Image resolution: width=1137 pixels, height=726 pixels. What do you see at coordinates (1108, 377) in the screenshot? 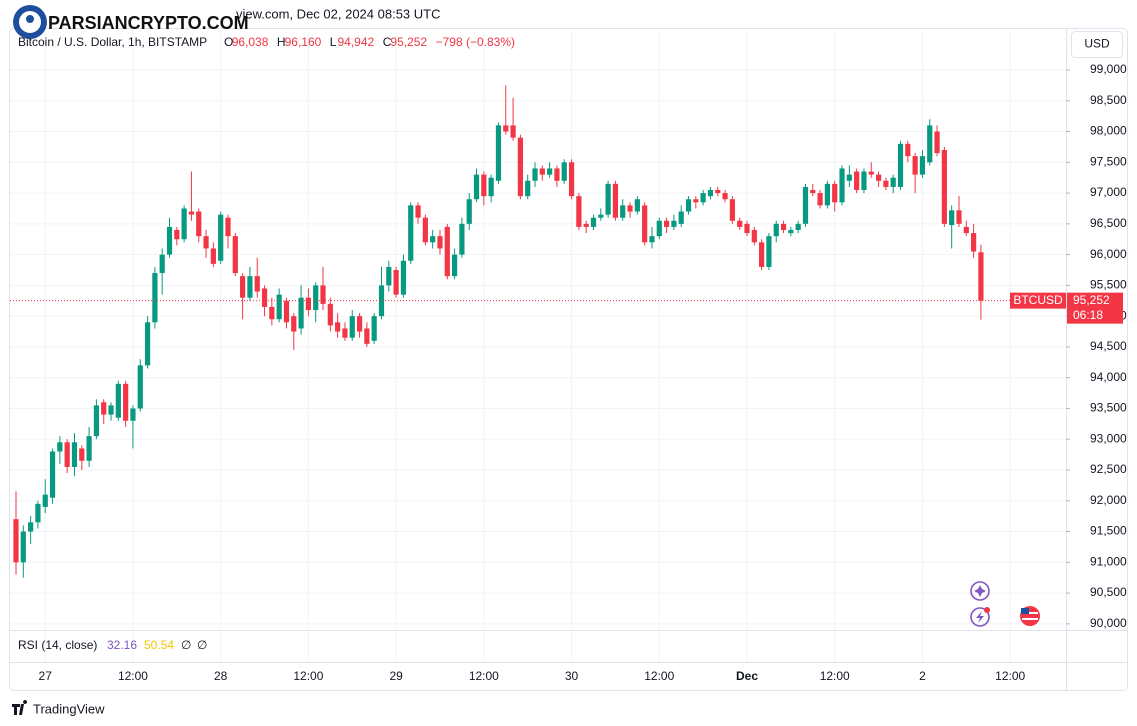
I see `y-tick-label: 94,000` at bounding box center [1108, 377].